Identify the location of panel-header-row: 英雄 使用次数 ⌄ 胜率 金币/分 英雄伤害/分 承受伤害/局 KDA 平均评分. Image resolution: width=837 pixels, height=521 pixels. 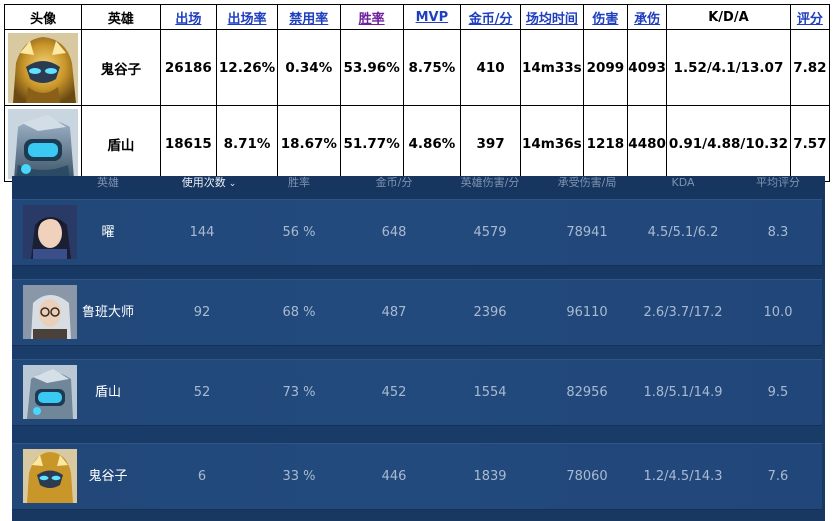
(418, 183).